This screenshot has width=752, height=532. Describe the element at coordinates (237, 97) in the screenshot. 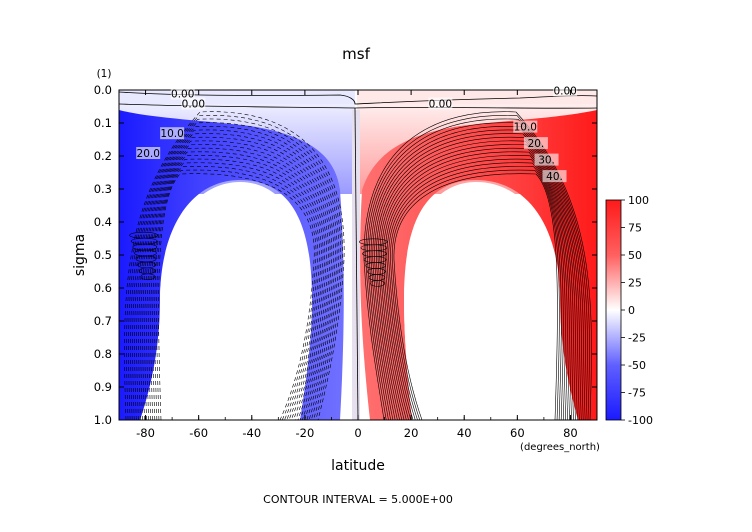

I see `top-band-south` at that location.